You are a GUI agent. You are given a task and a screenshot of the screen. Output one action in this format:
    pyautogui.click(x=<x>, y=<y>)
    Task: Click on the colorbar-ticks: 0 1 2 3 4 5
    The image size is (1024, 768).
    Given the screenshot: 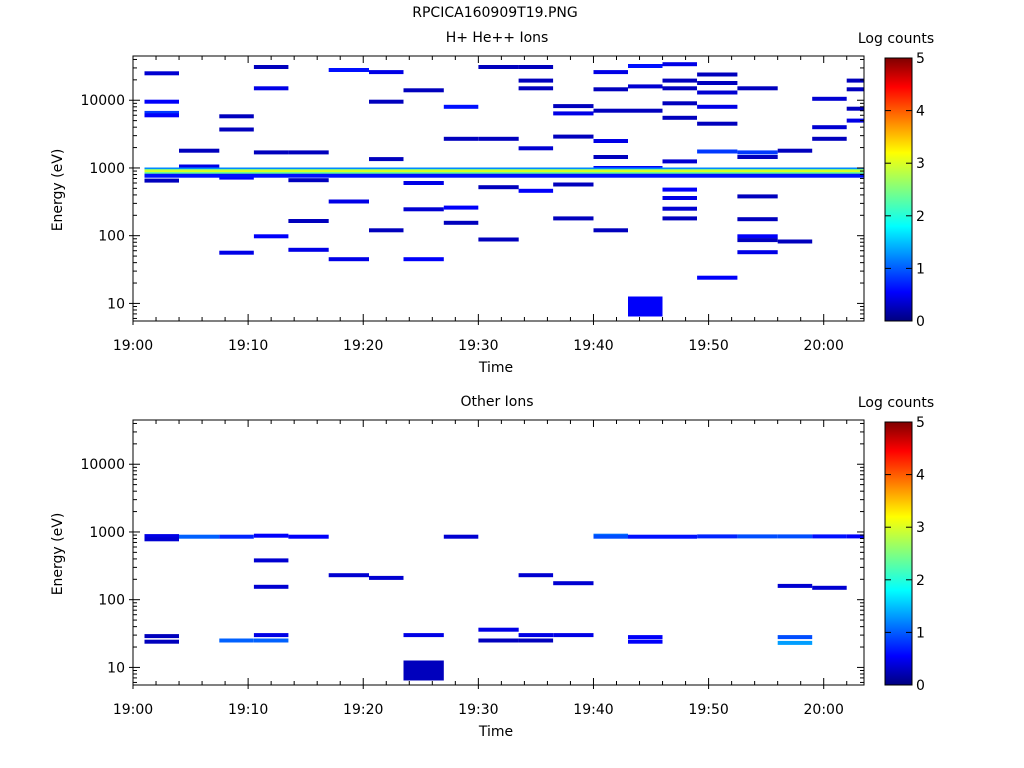 What is the action you would take?
    pyautogui.click(x=905, y=190)
    